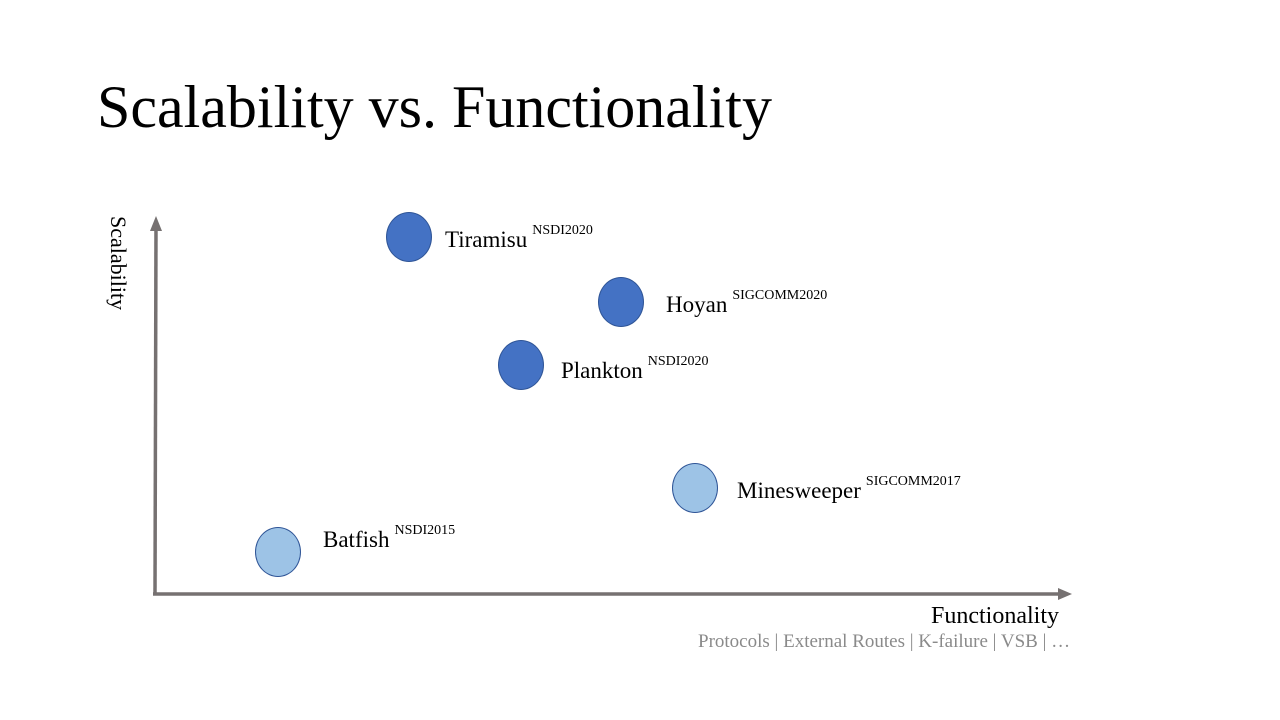  I want to click on y-axis-arrowhead, so click(156, 223).